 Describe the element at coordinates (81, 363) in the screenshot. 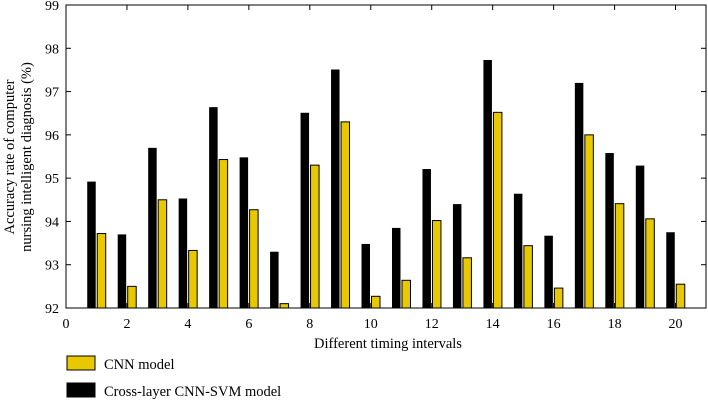

I see `legend-swatch-cnn` at that location.